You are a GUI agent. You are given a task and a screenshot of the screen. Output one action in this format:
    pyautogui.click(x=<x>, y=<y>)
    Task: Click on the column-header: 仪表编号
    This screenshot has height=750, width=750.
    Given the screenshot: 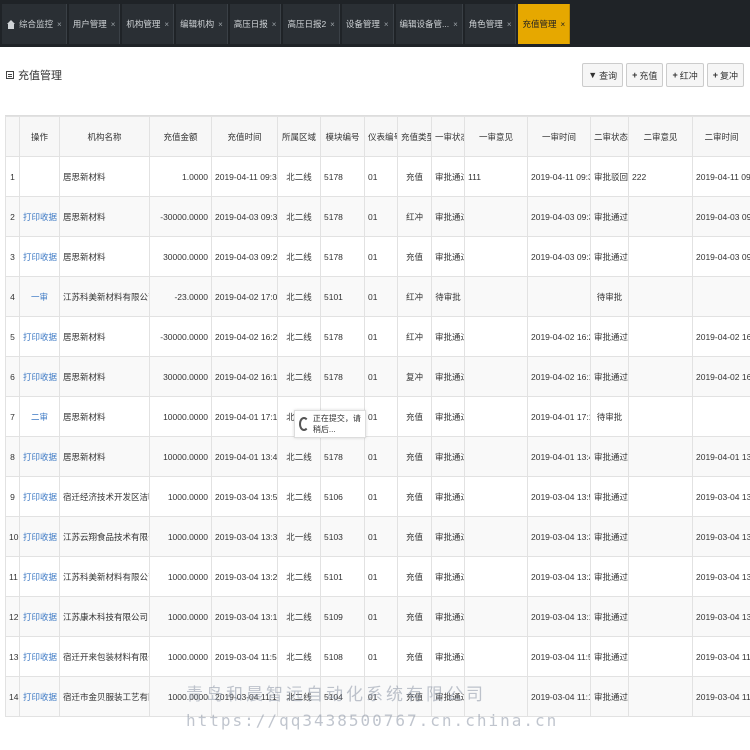 What is the action you would take?
    pyautogui.click(x=381, y=136)
    